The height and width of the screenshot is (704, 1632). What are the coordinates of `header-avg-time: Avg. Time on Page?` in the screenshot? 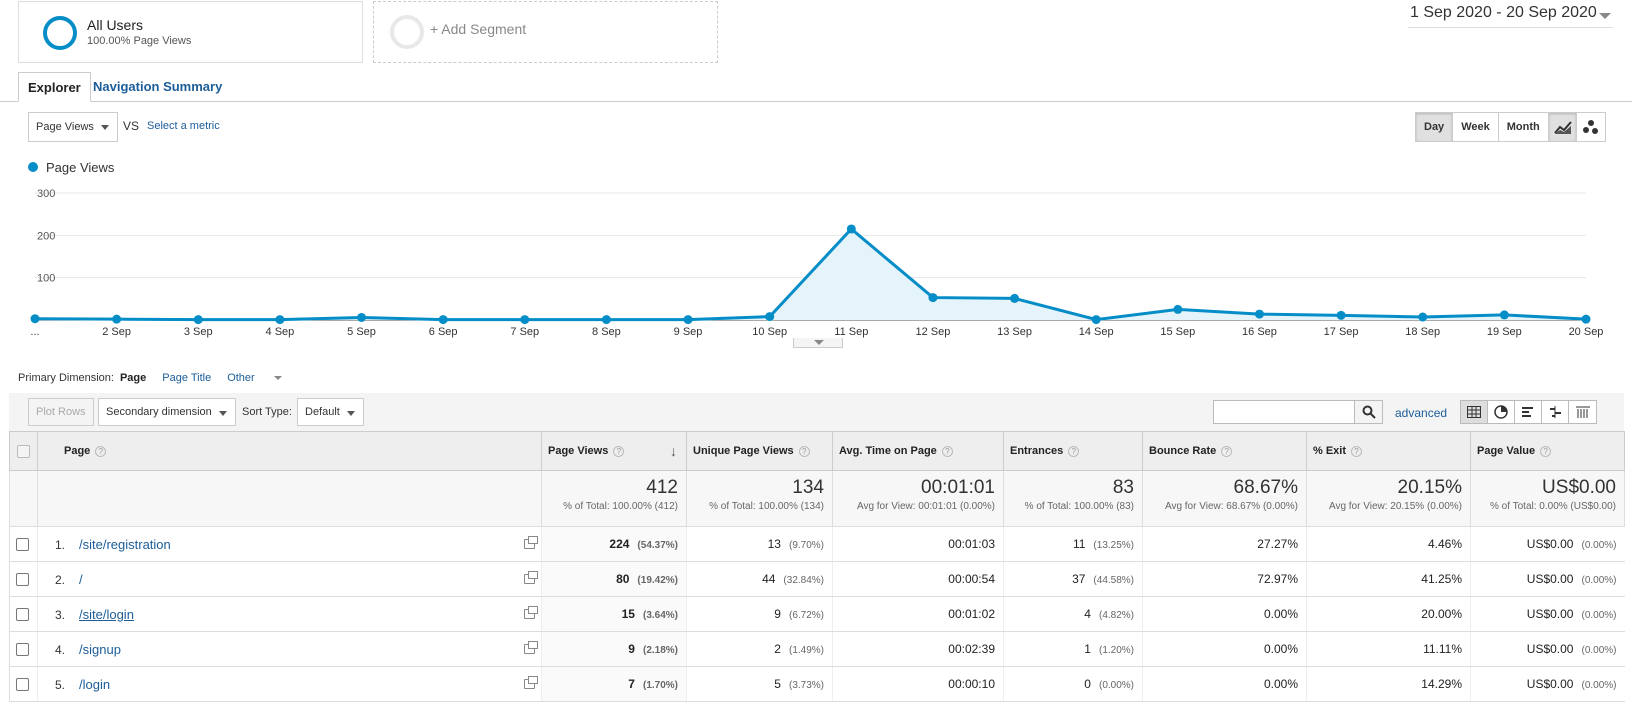 It's located at (918, 451).